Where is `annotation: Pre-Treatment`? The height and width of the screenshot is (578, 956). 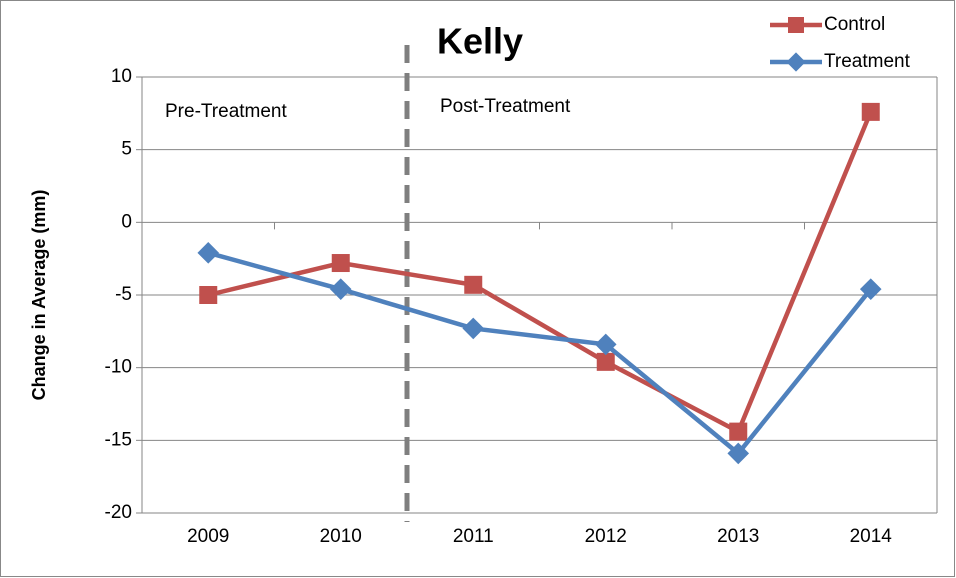 annotation: Pre-Treatment is located at coordinates (226, 111).